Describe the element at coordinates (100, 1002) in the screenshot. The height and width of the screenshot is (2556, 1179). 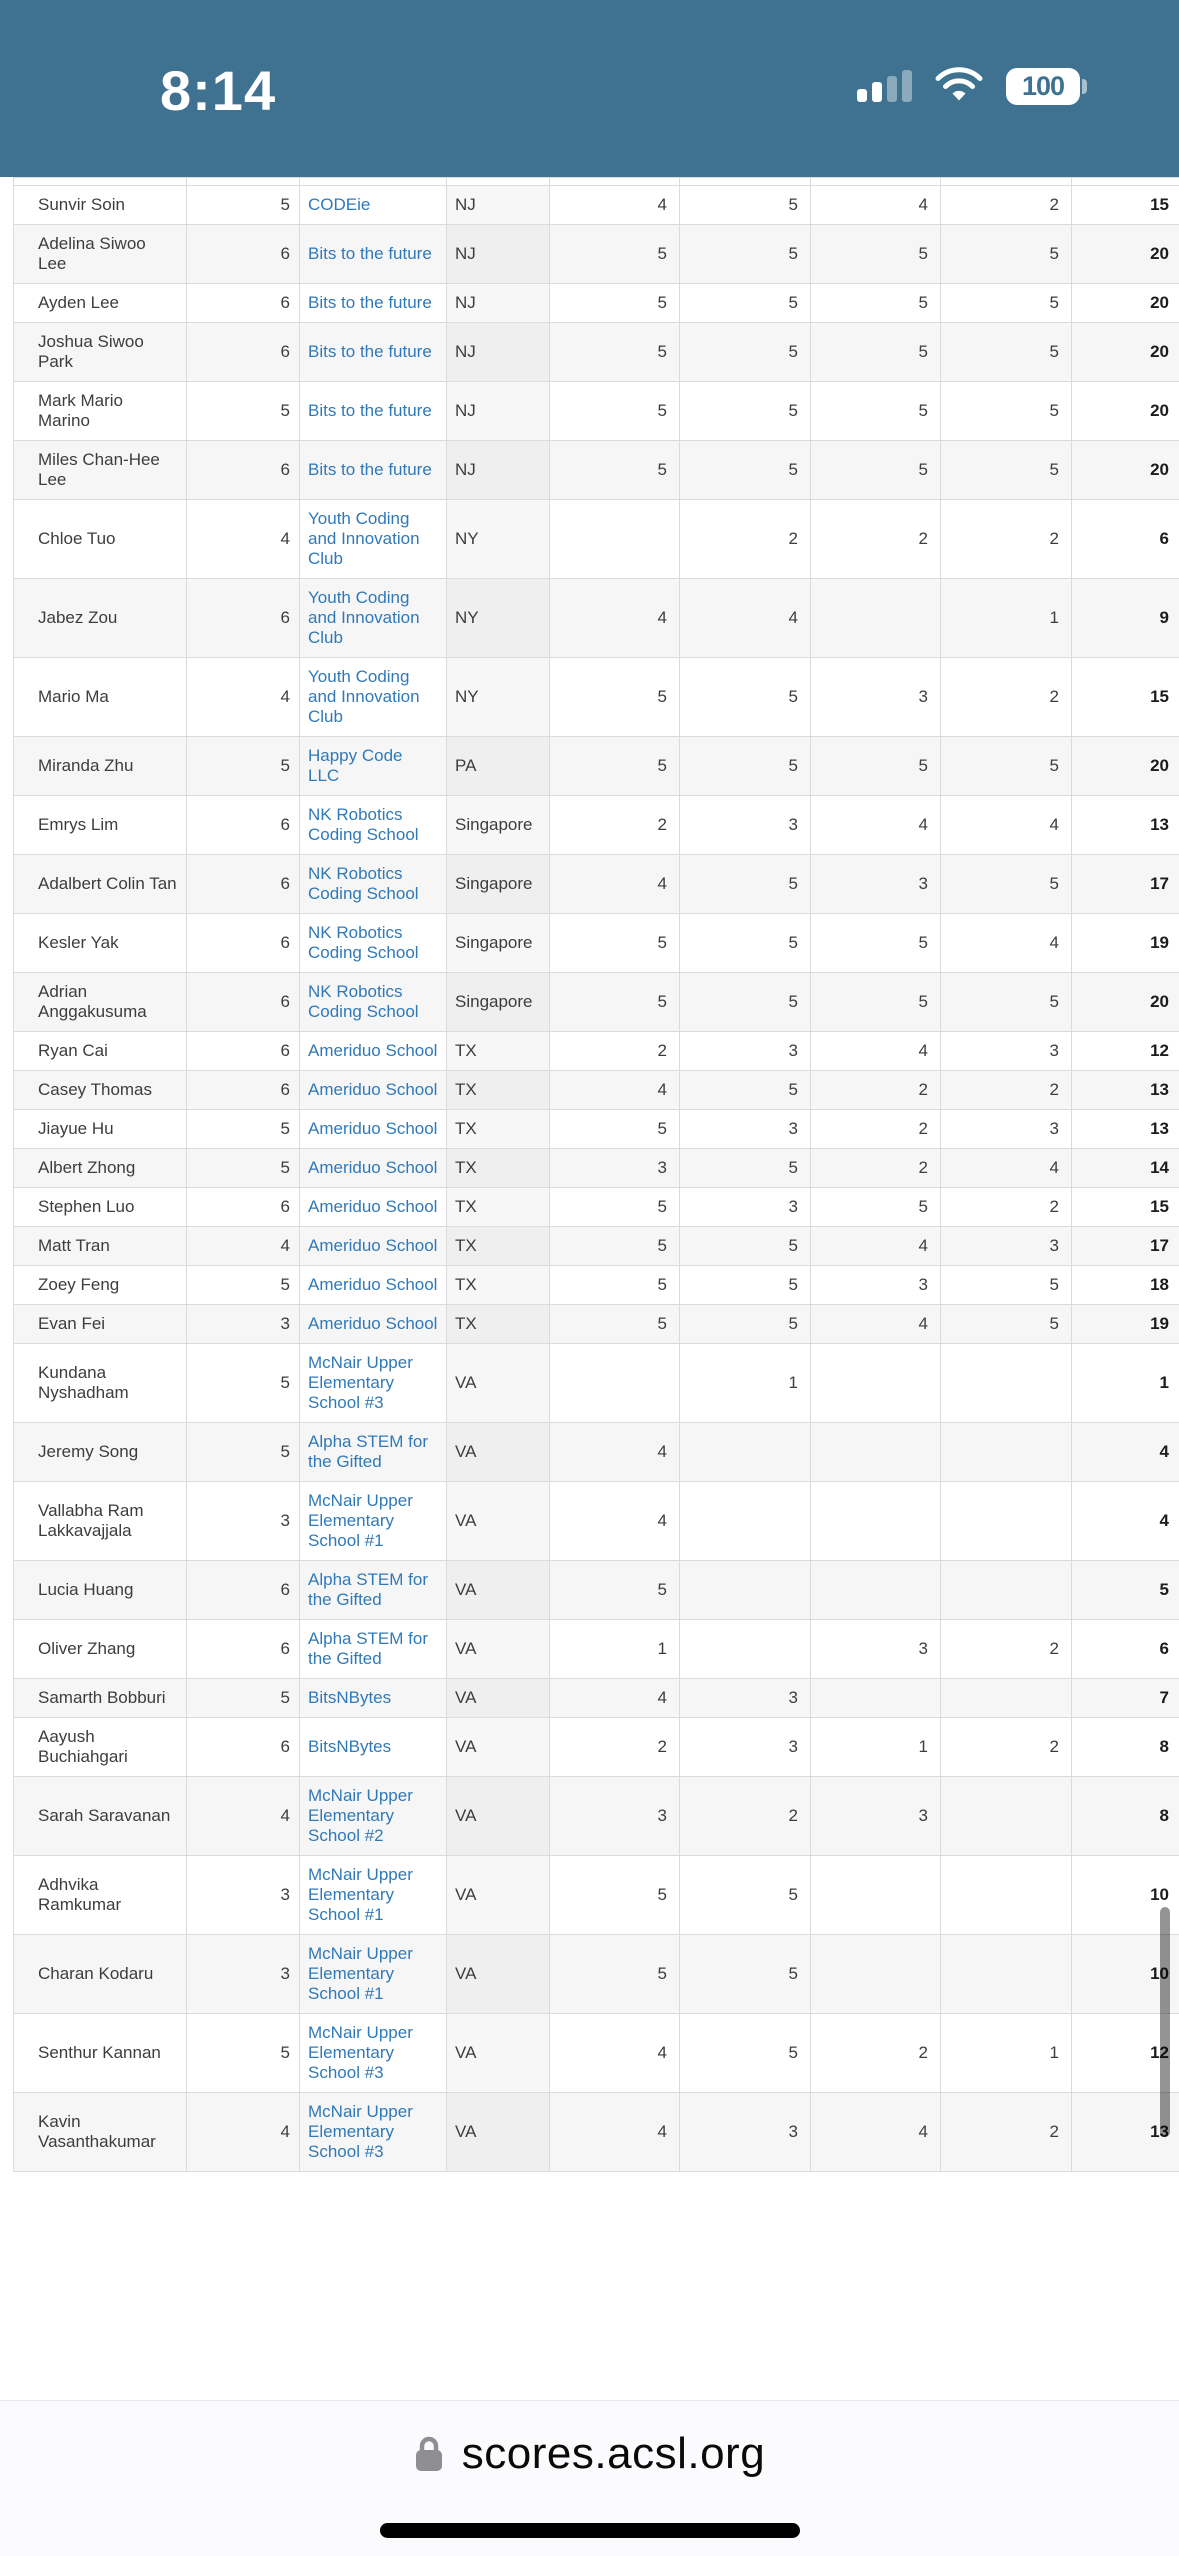
I see `player-name-cell: Adrian Anggakusuma` at that location.